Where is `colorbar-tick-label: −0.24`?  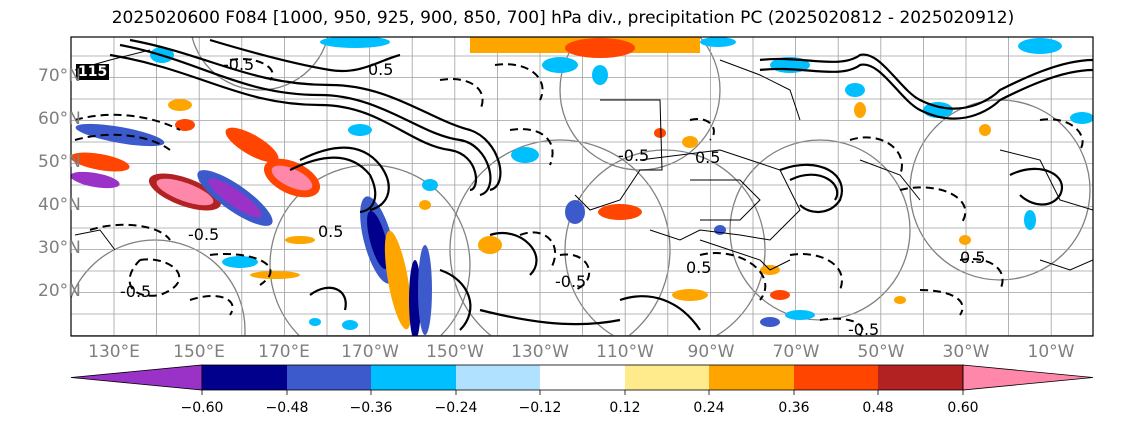 colorbar-tick-label: −0.24 is located at coordinates (456, 408).